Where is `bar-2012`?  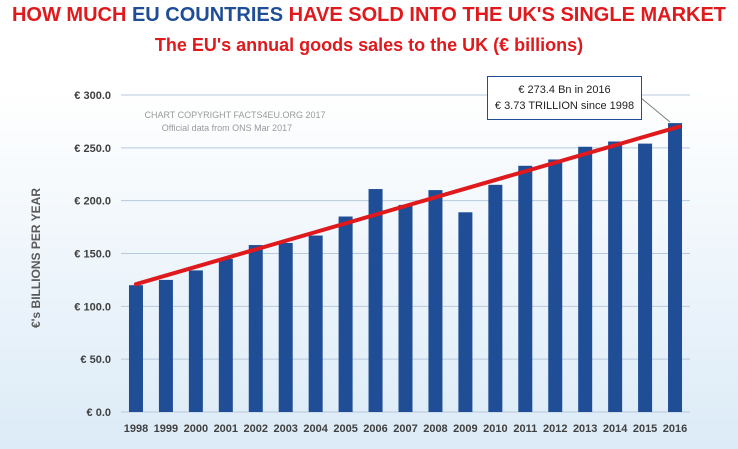
bar-2012 is located at coordinates (555, 285).